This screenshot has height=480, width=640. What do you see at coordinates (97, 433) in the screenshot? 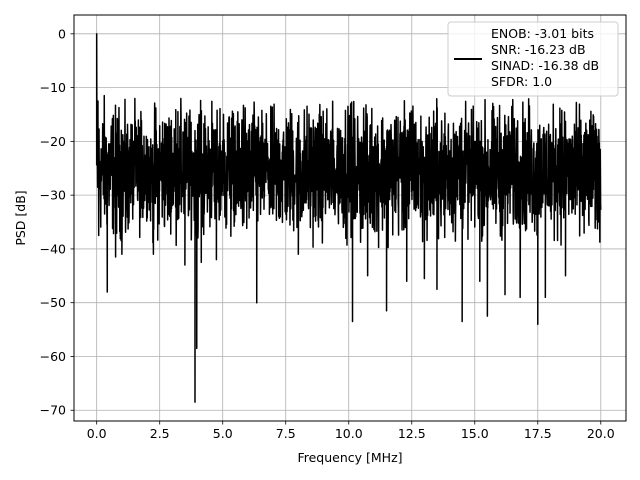
I see `x-tick-label: 0.0` at bounding box center [97, 433].